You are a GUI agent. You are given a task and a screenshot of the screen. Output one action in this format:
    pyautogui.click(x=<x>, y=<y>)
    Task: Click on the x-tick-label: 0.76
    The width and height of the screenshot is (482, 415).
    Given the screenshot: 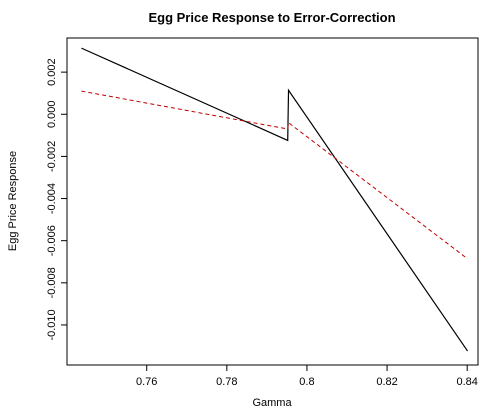 What is the action you would take?
    pyautogui.click(x=146, y=382)
    